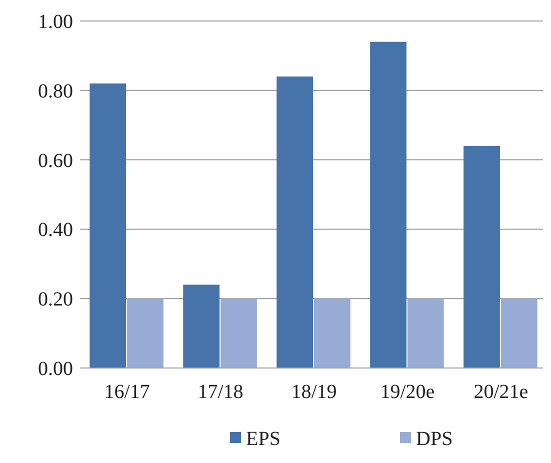  I want to click on y-tick-label: 0.00, so click(55, 369).